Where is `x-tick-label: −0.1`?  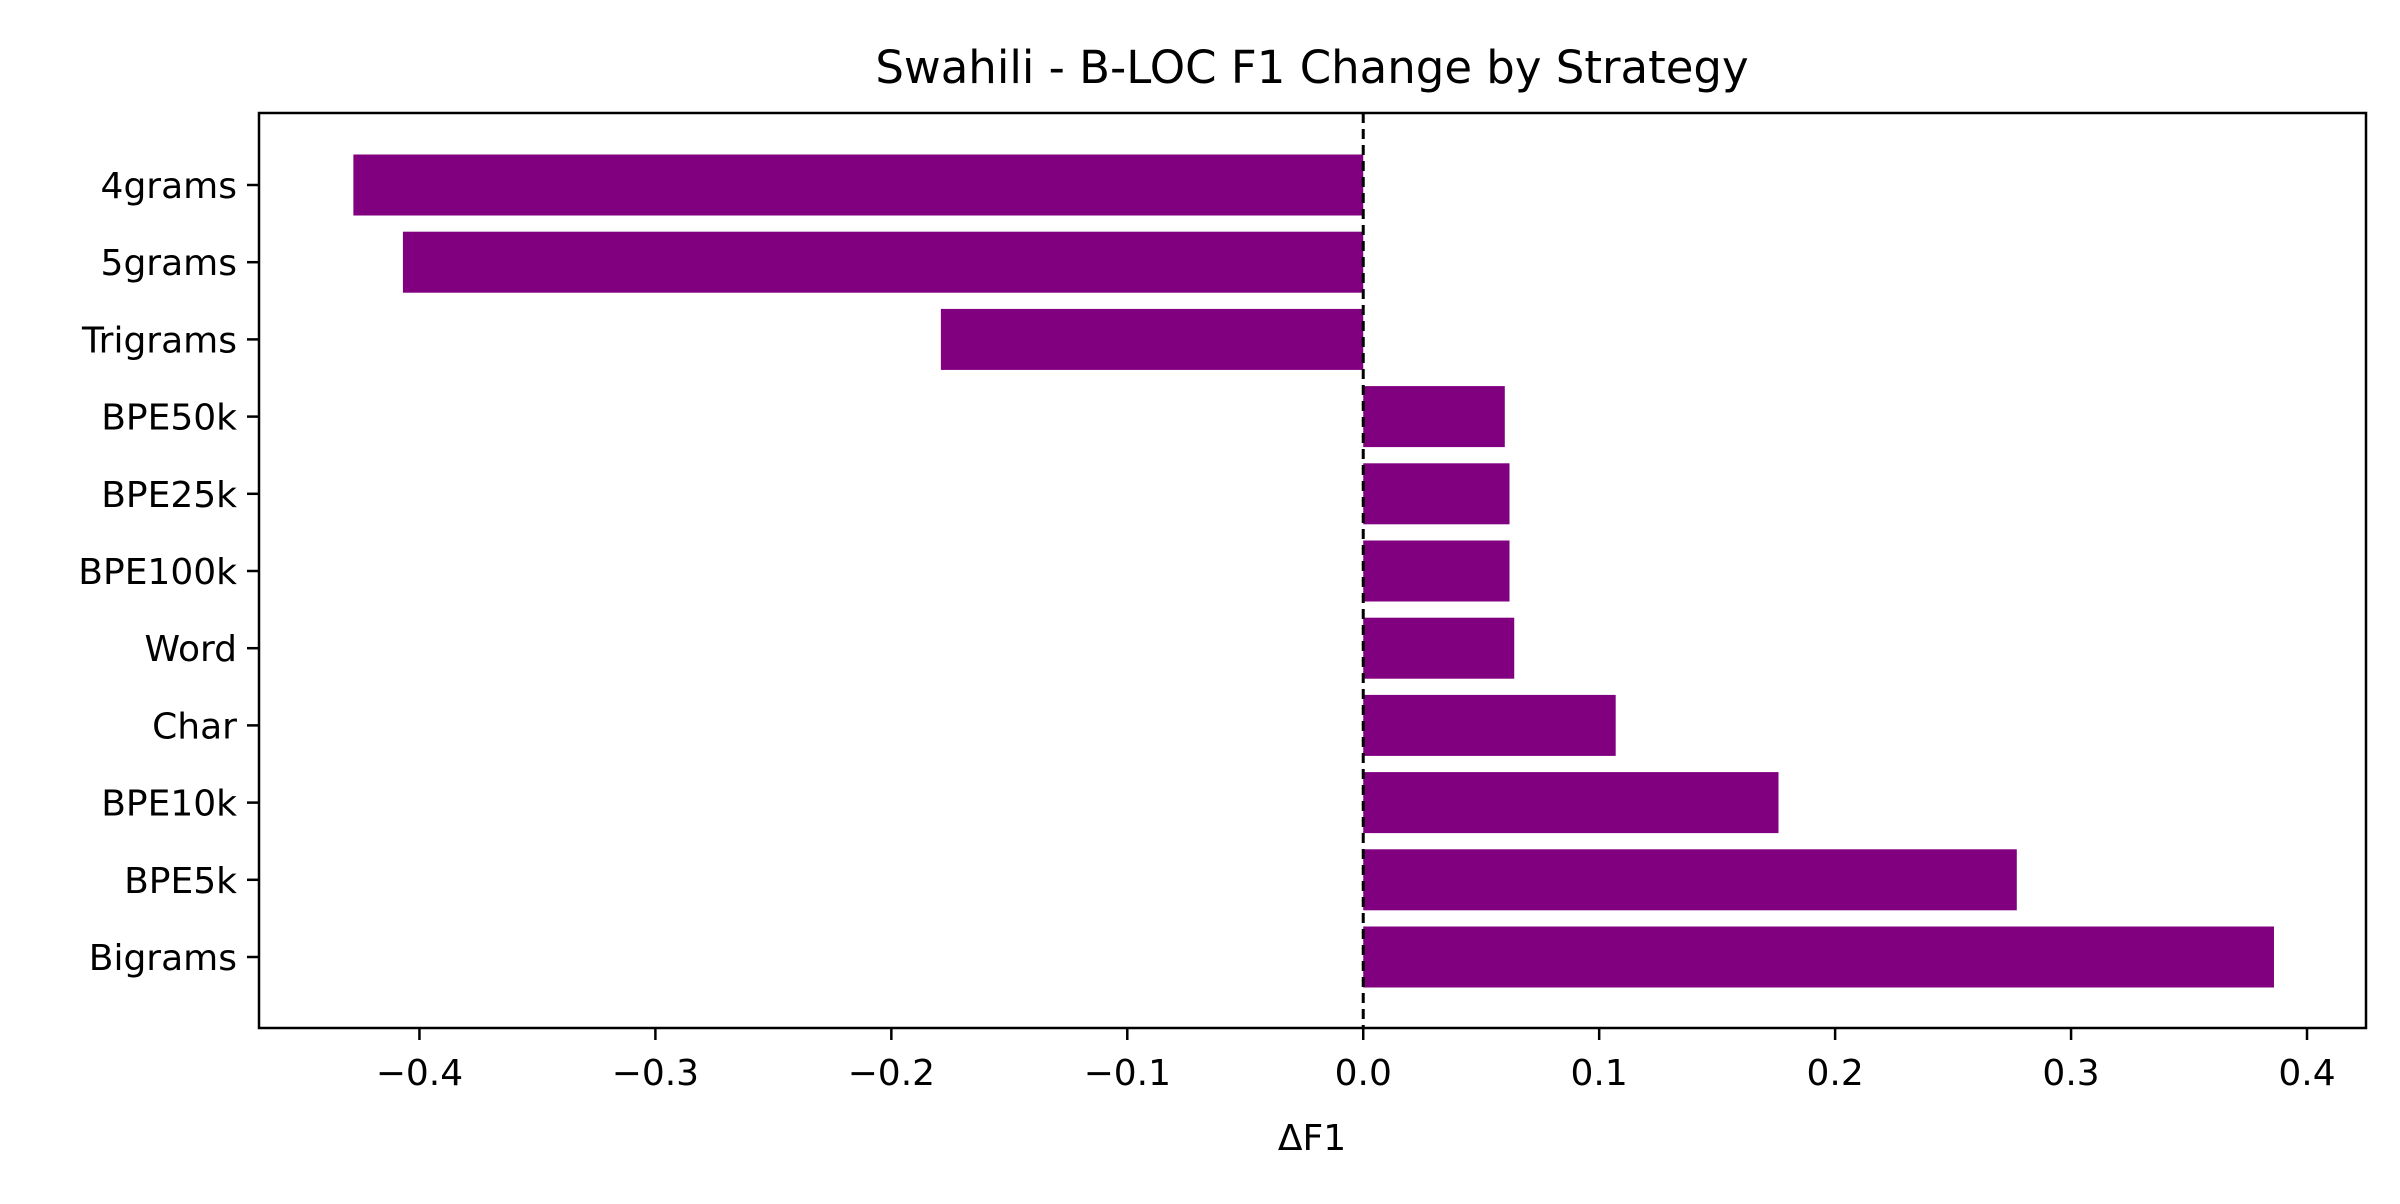
x-tick-label: −0.1 is located at coordinates (1127, 1073).